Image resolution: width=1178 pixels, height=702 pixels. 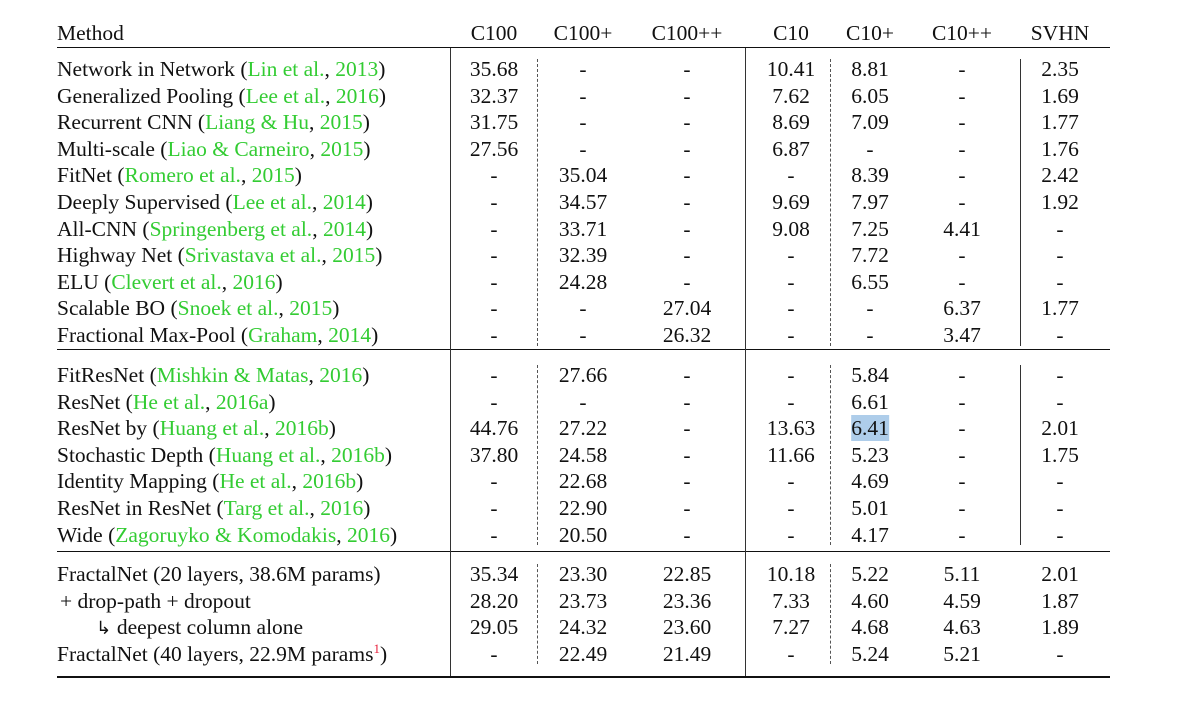 I want to click on table-cell-c10pp: 3.47, so click(x=962, y=335).